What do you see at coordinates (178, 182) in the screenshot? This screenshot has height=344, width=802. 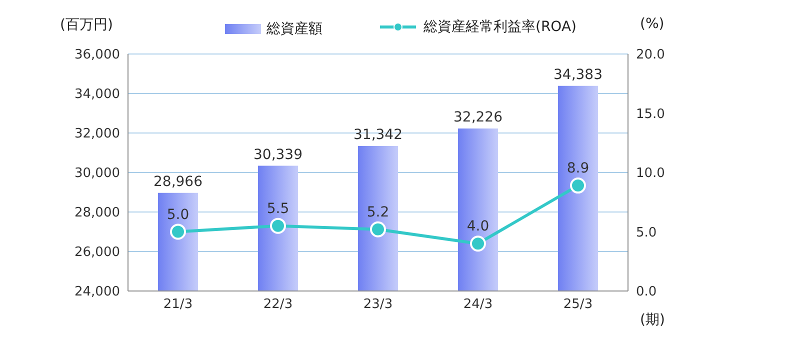 I see `data-label: 28,966` at bounding box center [178, 182].